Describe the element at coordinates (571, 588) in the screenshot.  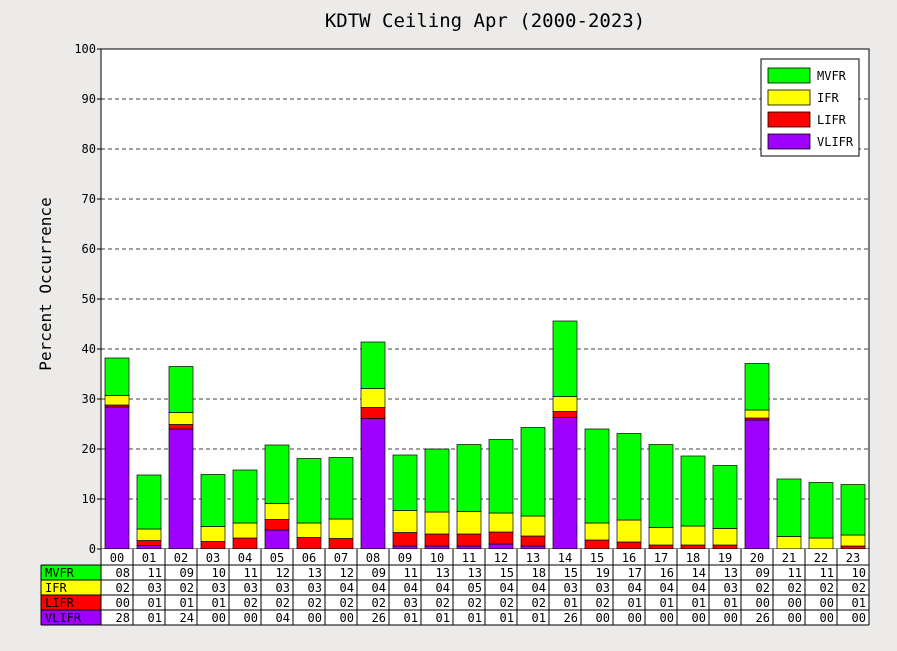
I see `table-cell-ifr-14: 03` at that location.